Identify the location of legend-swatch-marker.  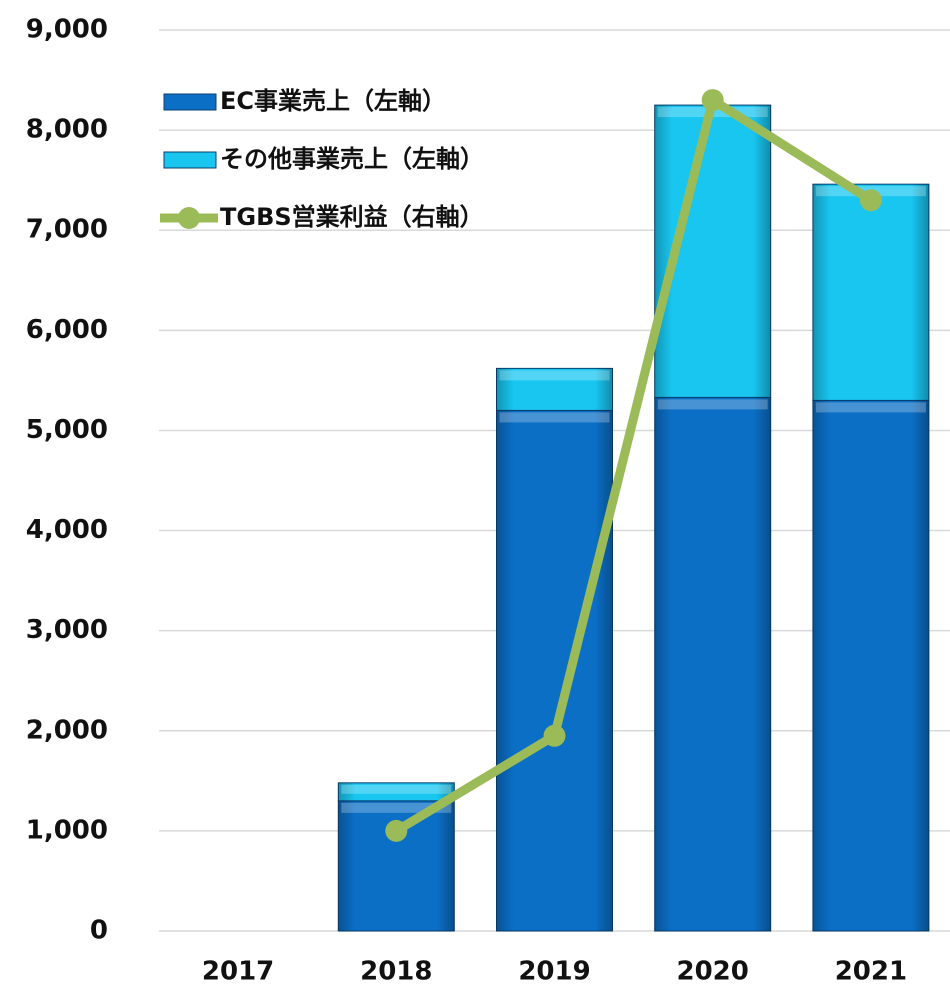
(189, 218).